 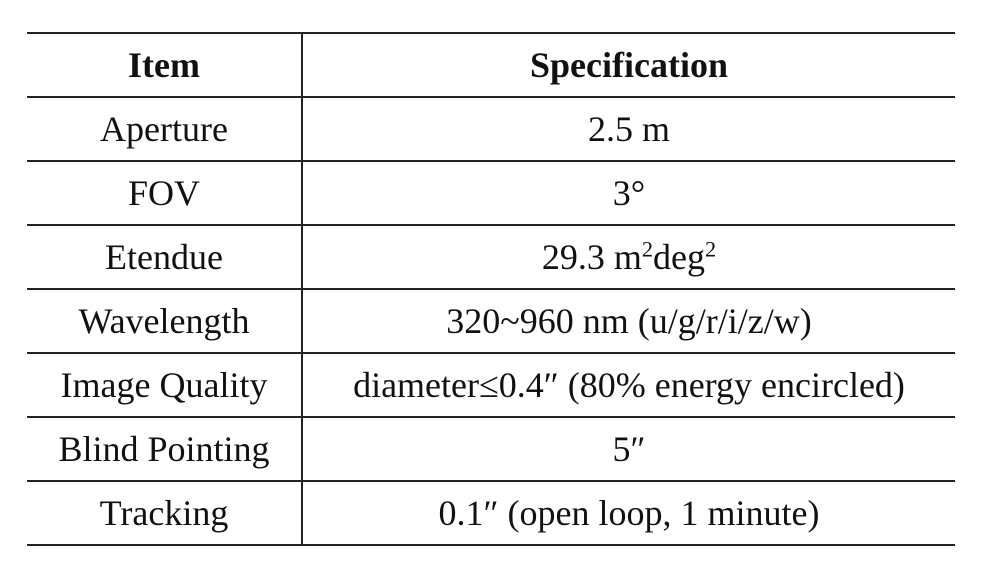 What do you see at coordinates (165, 129) in the screenshot?
I see `item-cell: Aperture` at bounding box center [165, 129].